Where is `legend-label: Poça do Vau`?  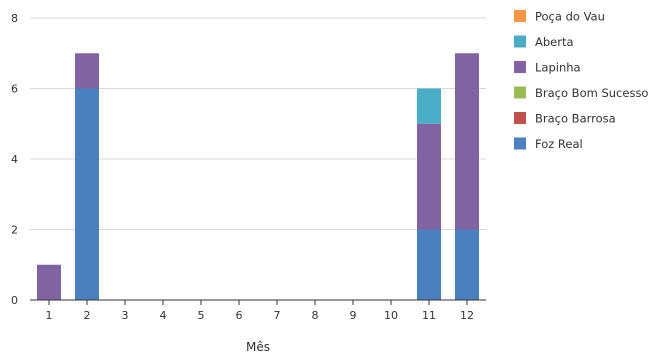
legend-label: Poça do Vau is located at coordinates (570, 17).